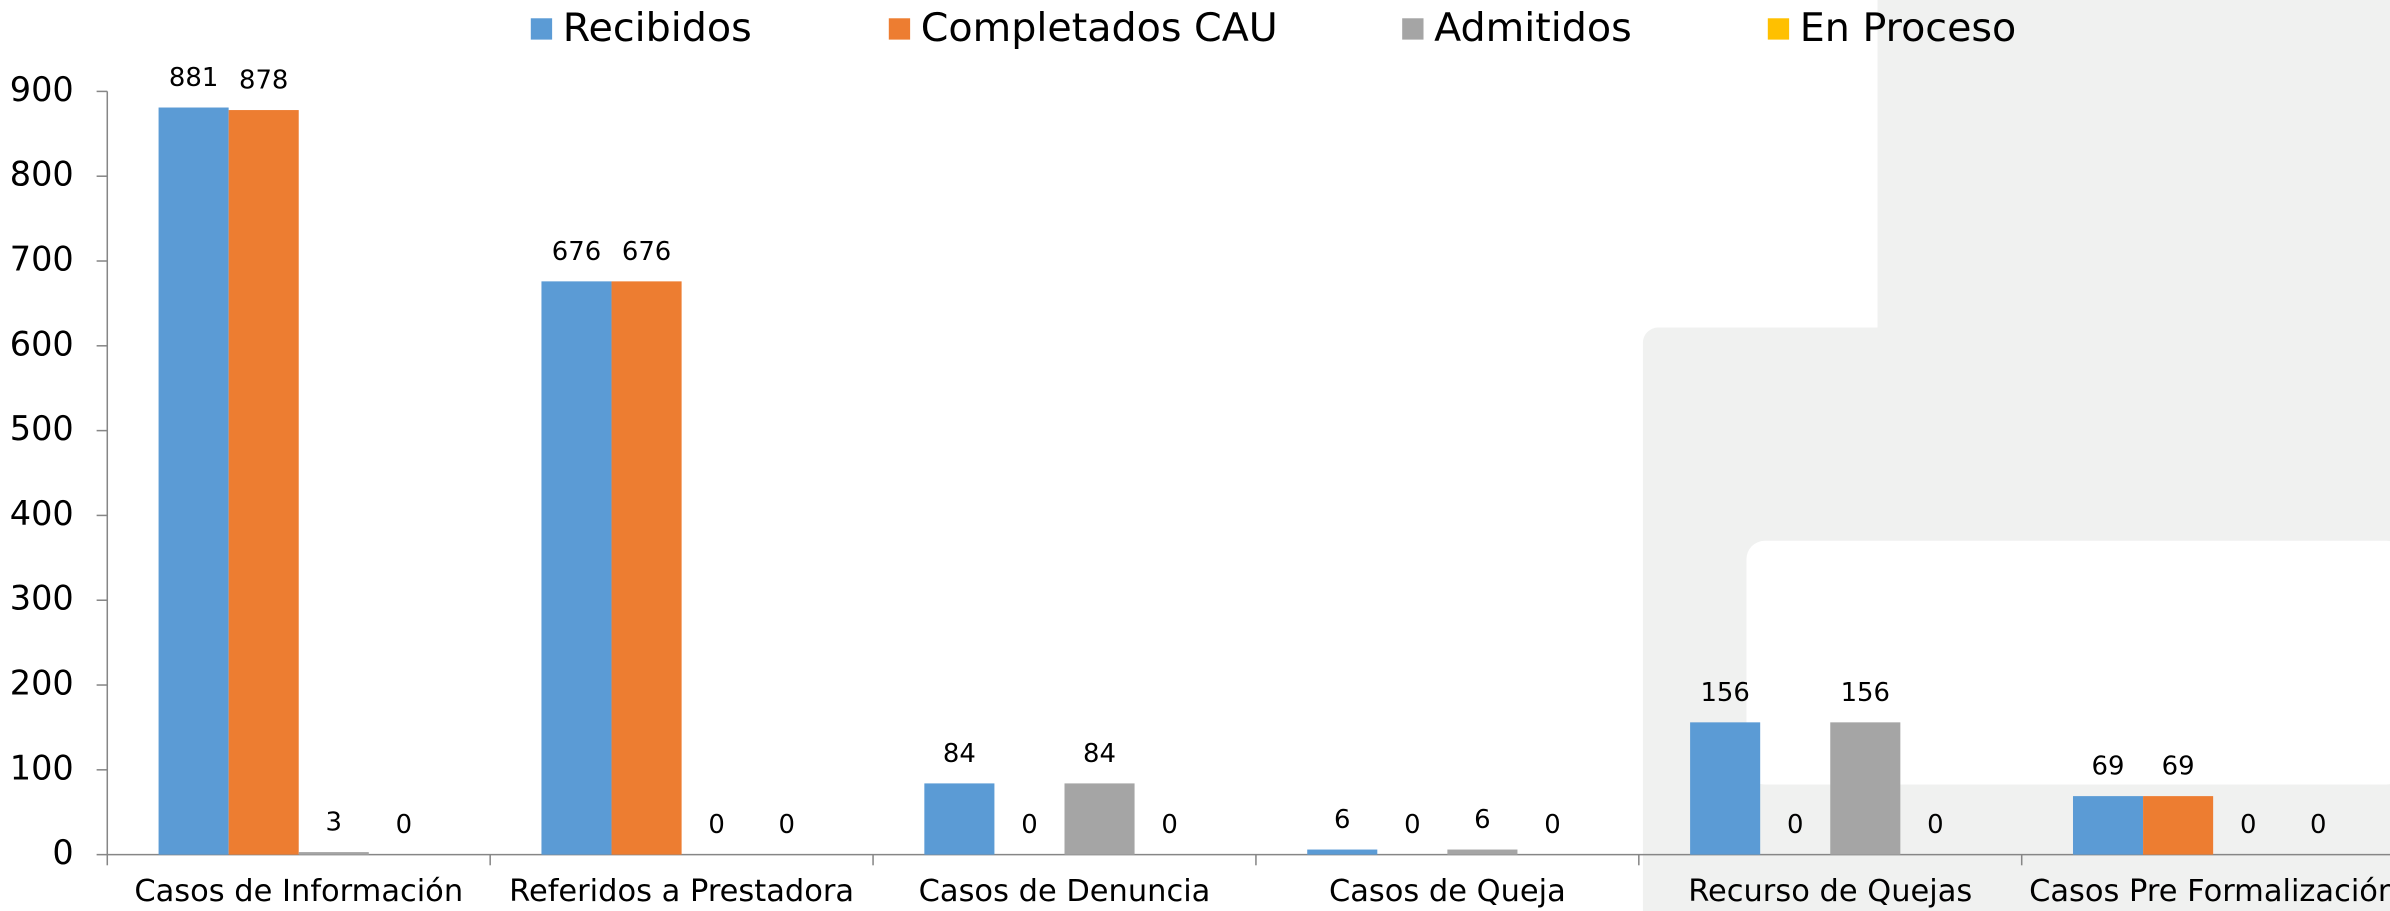 The image size is (2390, 911). What do you see at coordinates (42, 513) in the screenshot?
I see `y-tick-label: 400` at bounding box center [42, 513].